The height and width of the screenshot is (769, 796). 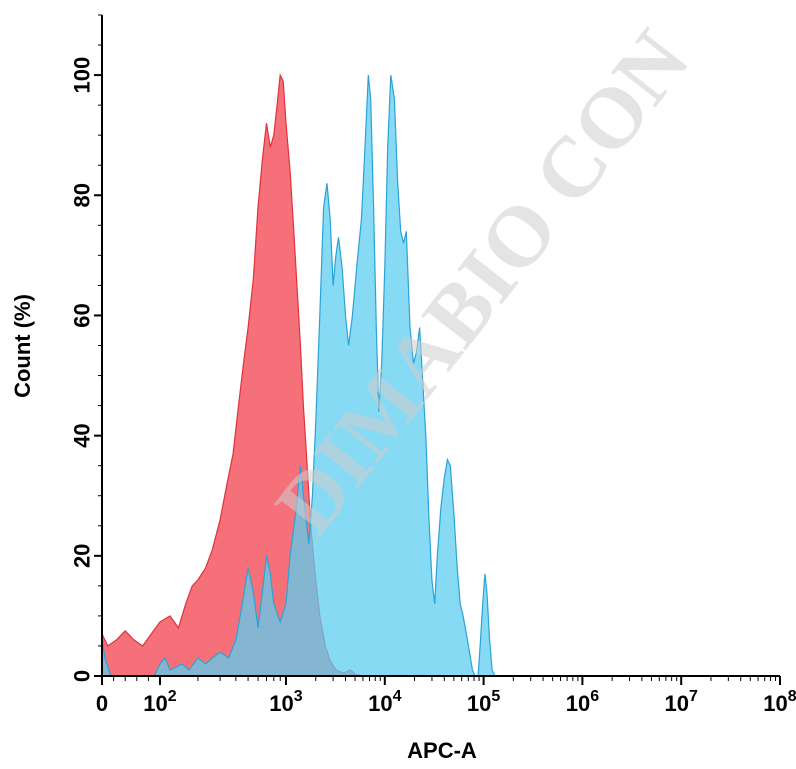 I want to click on x-tick-label: 10⁴, so click(x=384, y=702).